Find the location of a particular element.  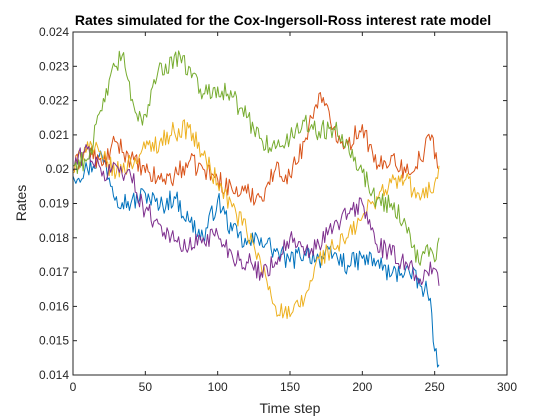

y-tick-label: 0.016 is located at coordinates (54, 306).